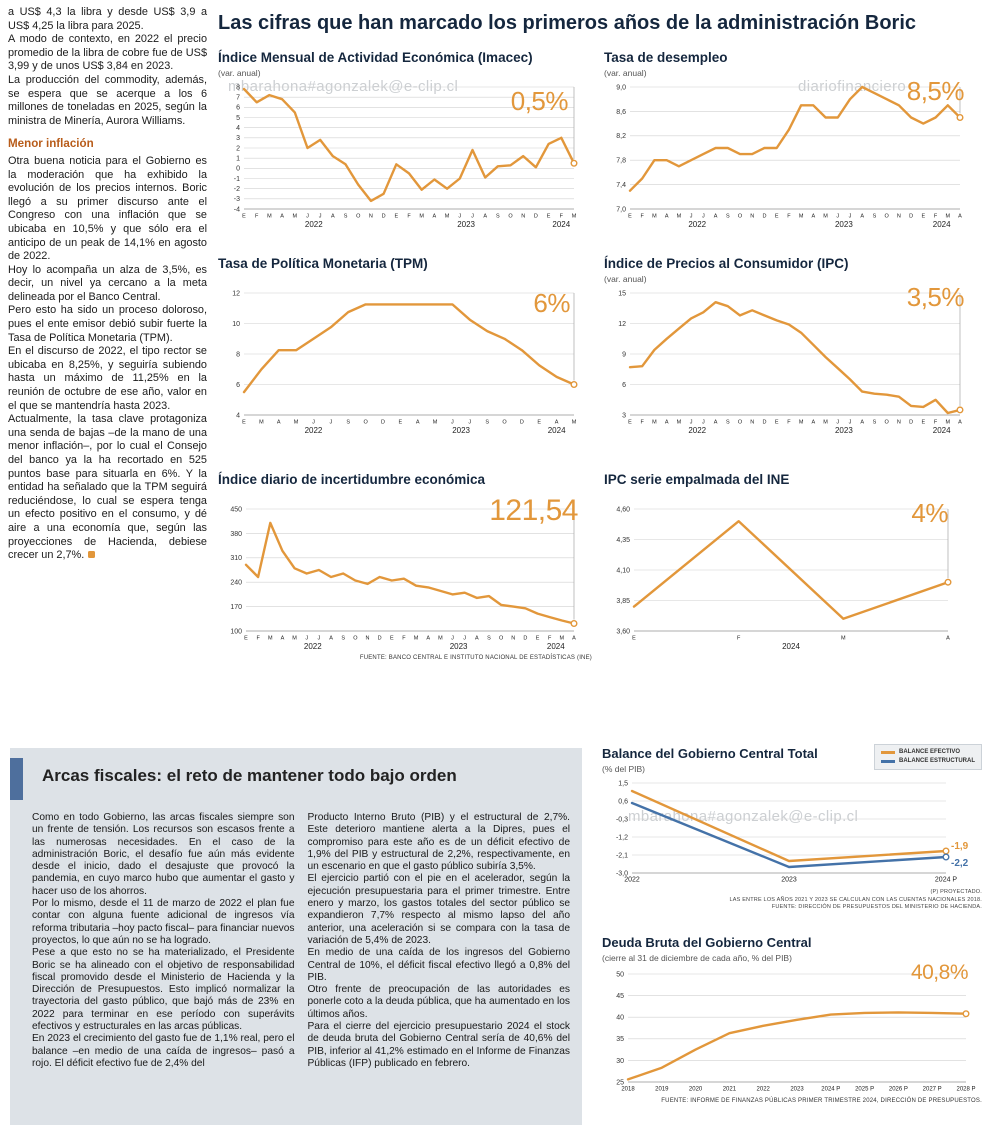  I want to click on svg-text: F, so click(404, 639).